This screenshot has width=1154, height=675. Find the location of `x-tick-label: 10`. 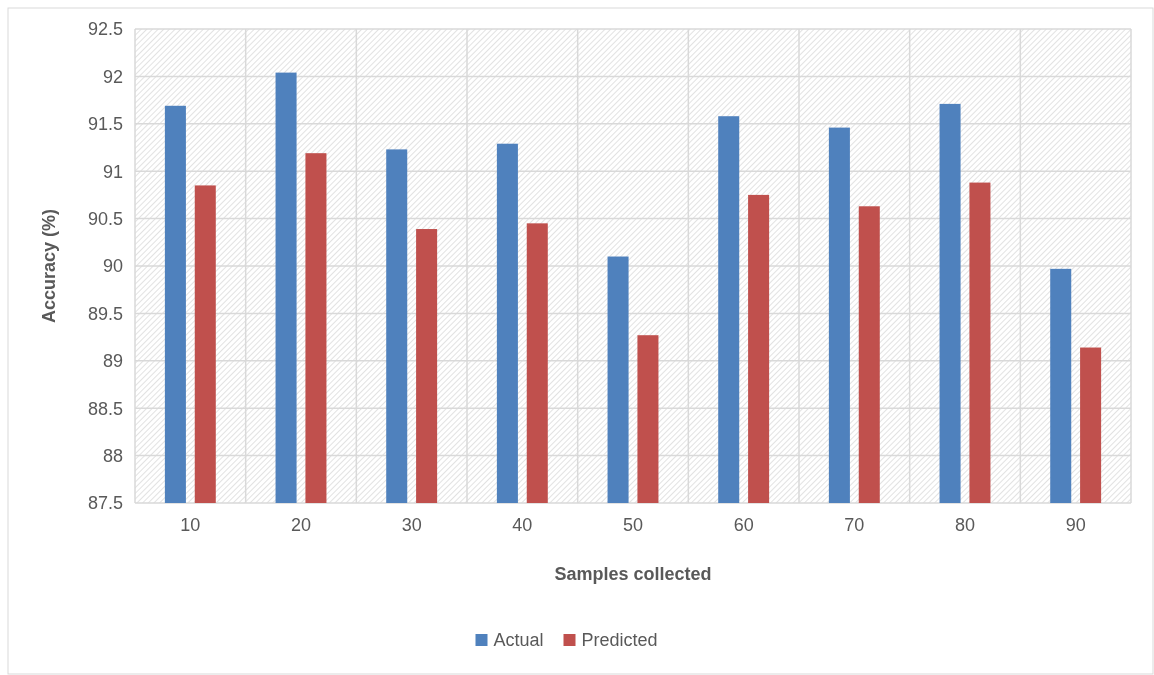

x-tick-label: 10 is located at coordinates (190, 525).